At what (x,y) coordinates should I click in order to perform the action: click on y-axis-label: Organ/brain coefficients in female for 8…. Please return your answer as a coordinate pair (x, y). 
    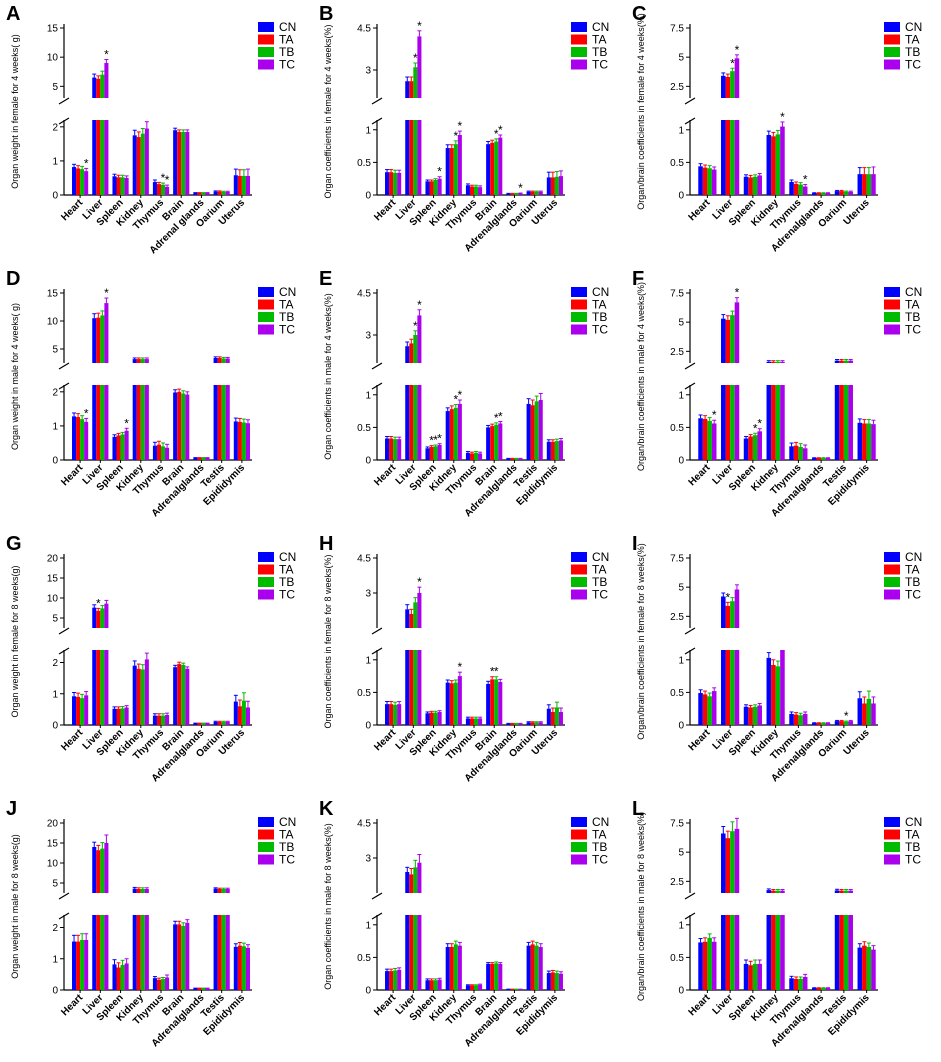
    Looking at the image, I should click on (641, 641).